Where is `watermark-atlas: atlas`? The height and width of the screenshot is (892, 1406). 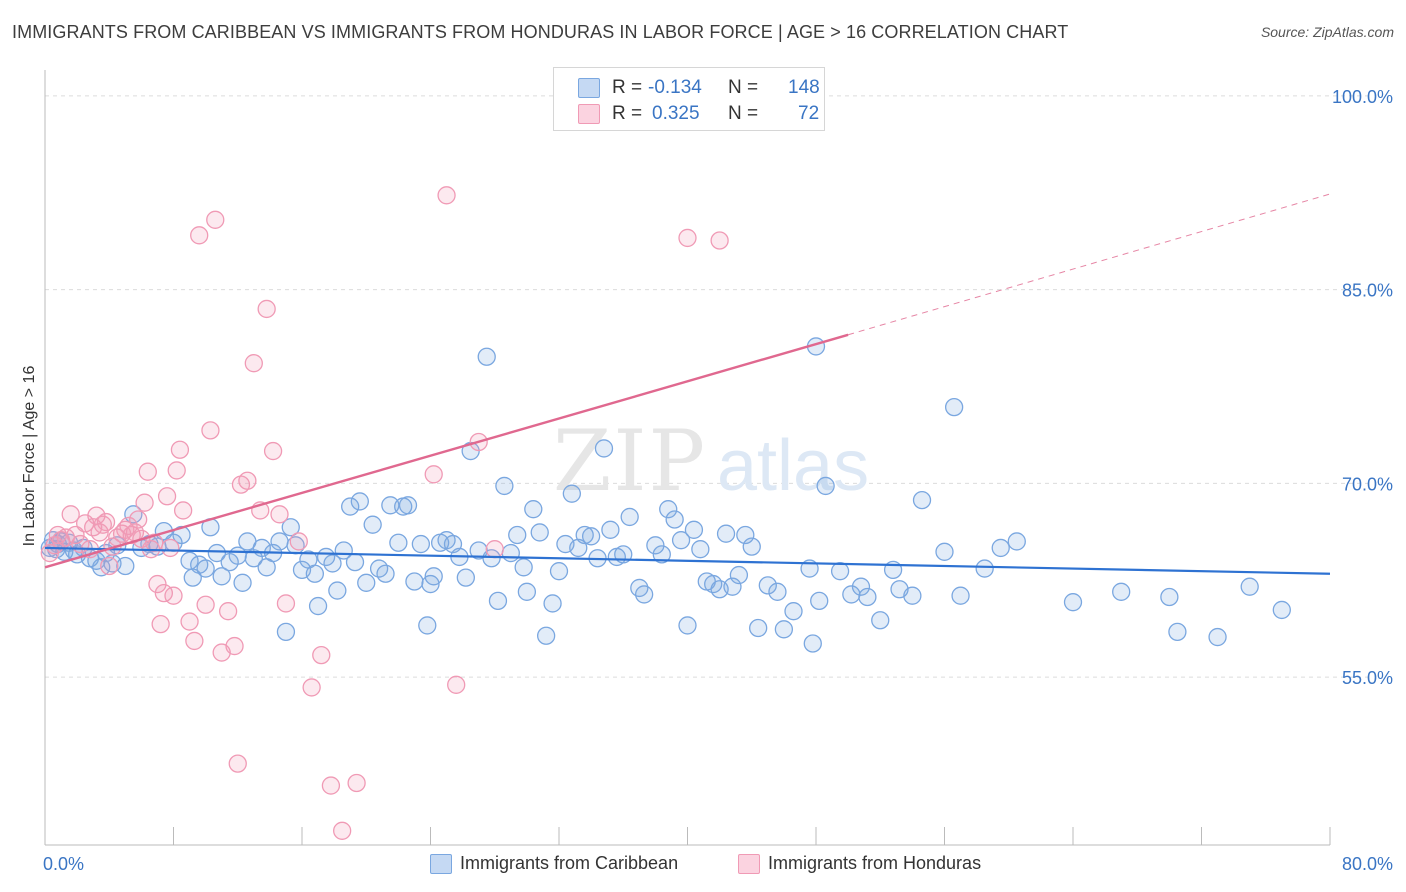
watermark-atlas: atlas is located at coordinates (793, 466).